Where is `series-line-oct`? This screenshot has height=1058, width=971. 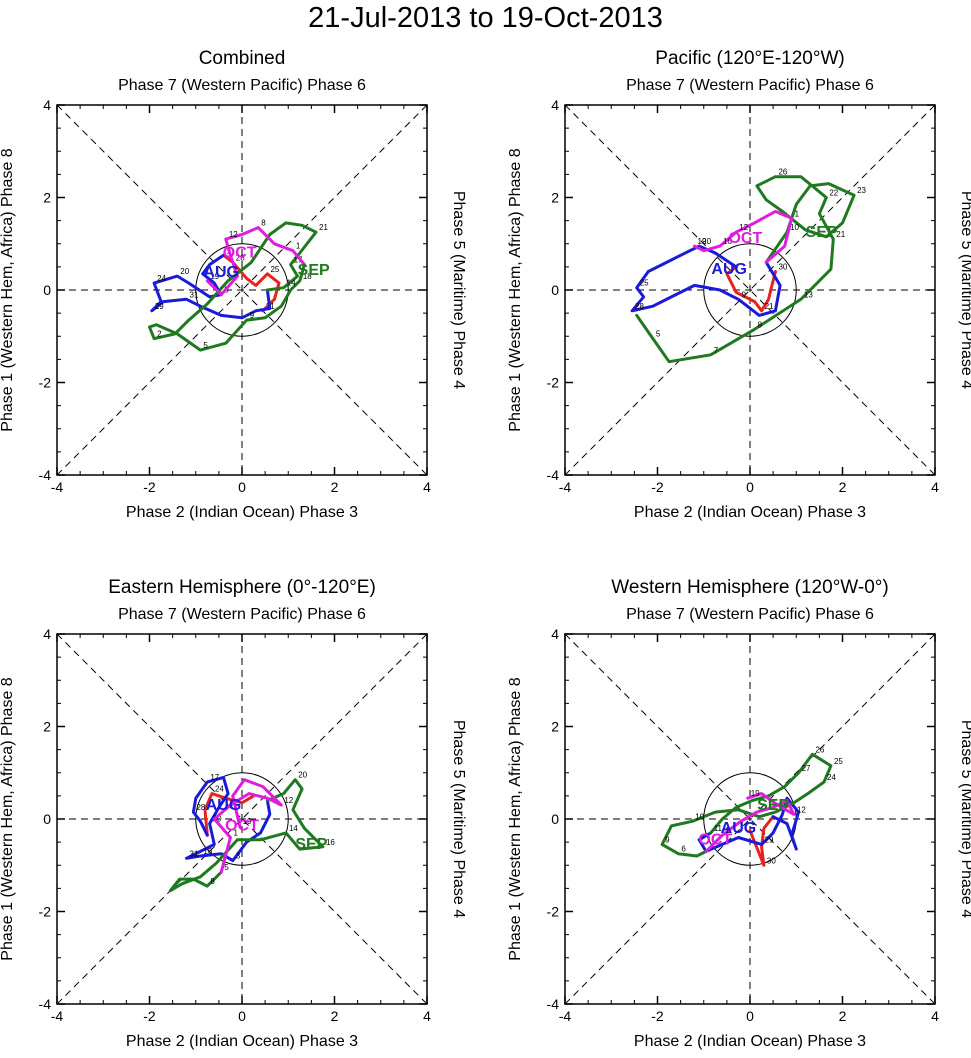 series-line-oct is located at coordinates (743, 236).